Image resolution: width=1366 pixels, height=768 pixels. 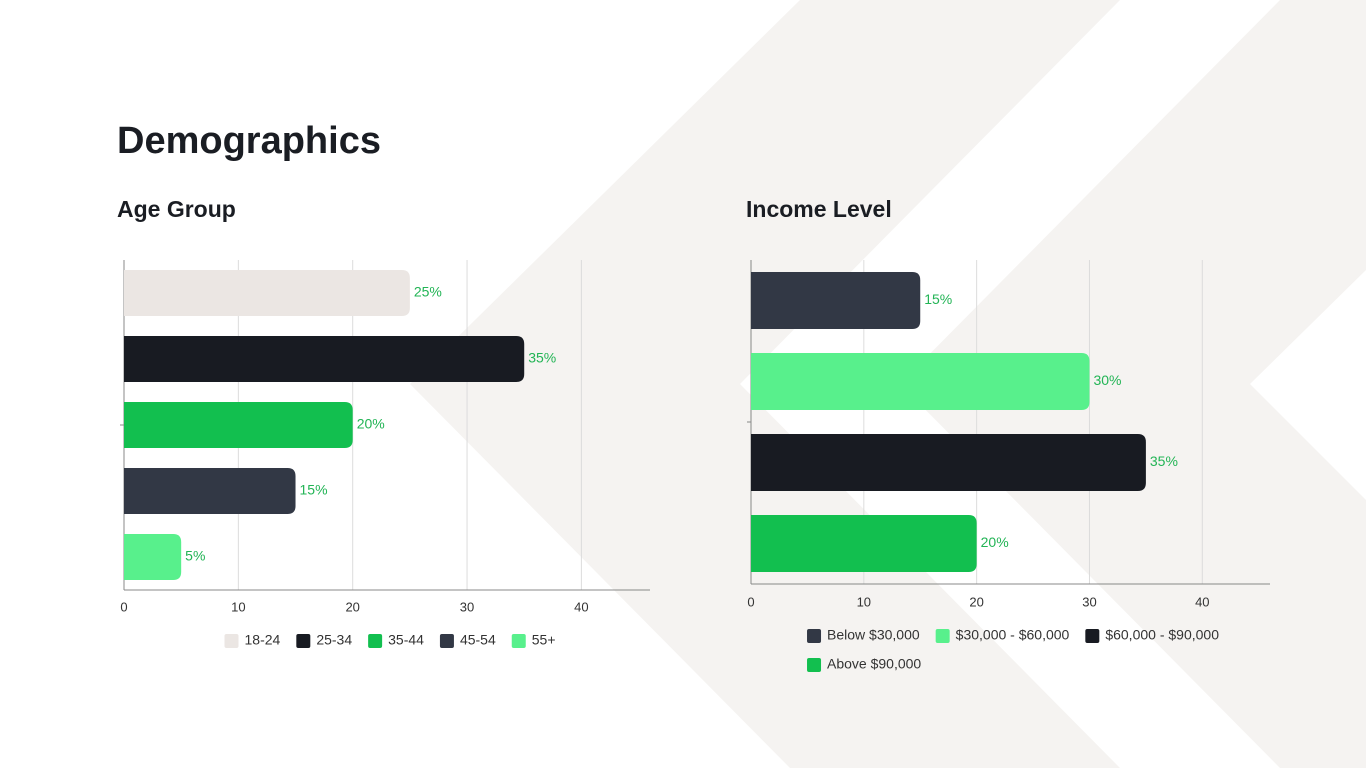 What do you see at coordinates (249, 141) in the screenshot?
I see `page-title: Demographics` at bounding box center [249, 141].